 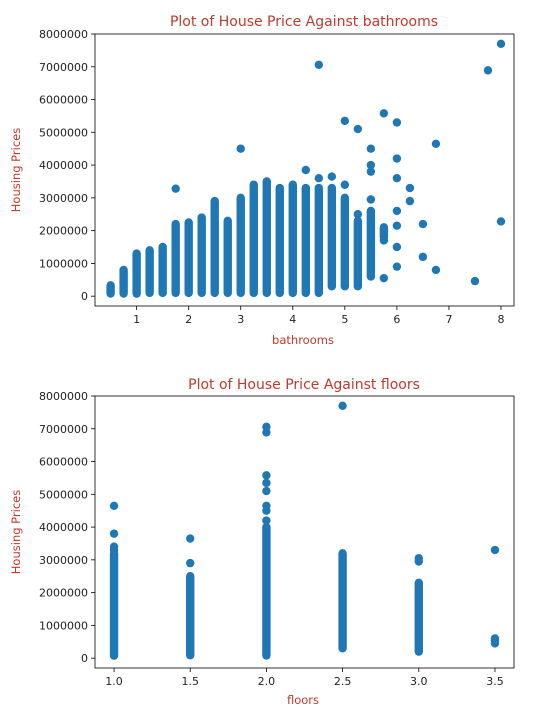 What do you see at coordinates (304, 22) in the screenshot?
I see `chart-title: Plot of House Price Against bathrooms` at bounding box center [304, 22].